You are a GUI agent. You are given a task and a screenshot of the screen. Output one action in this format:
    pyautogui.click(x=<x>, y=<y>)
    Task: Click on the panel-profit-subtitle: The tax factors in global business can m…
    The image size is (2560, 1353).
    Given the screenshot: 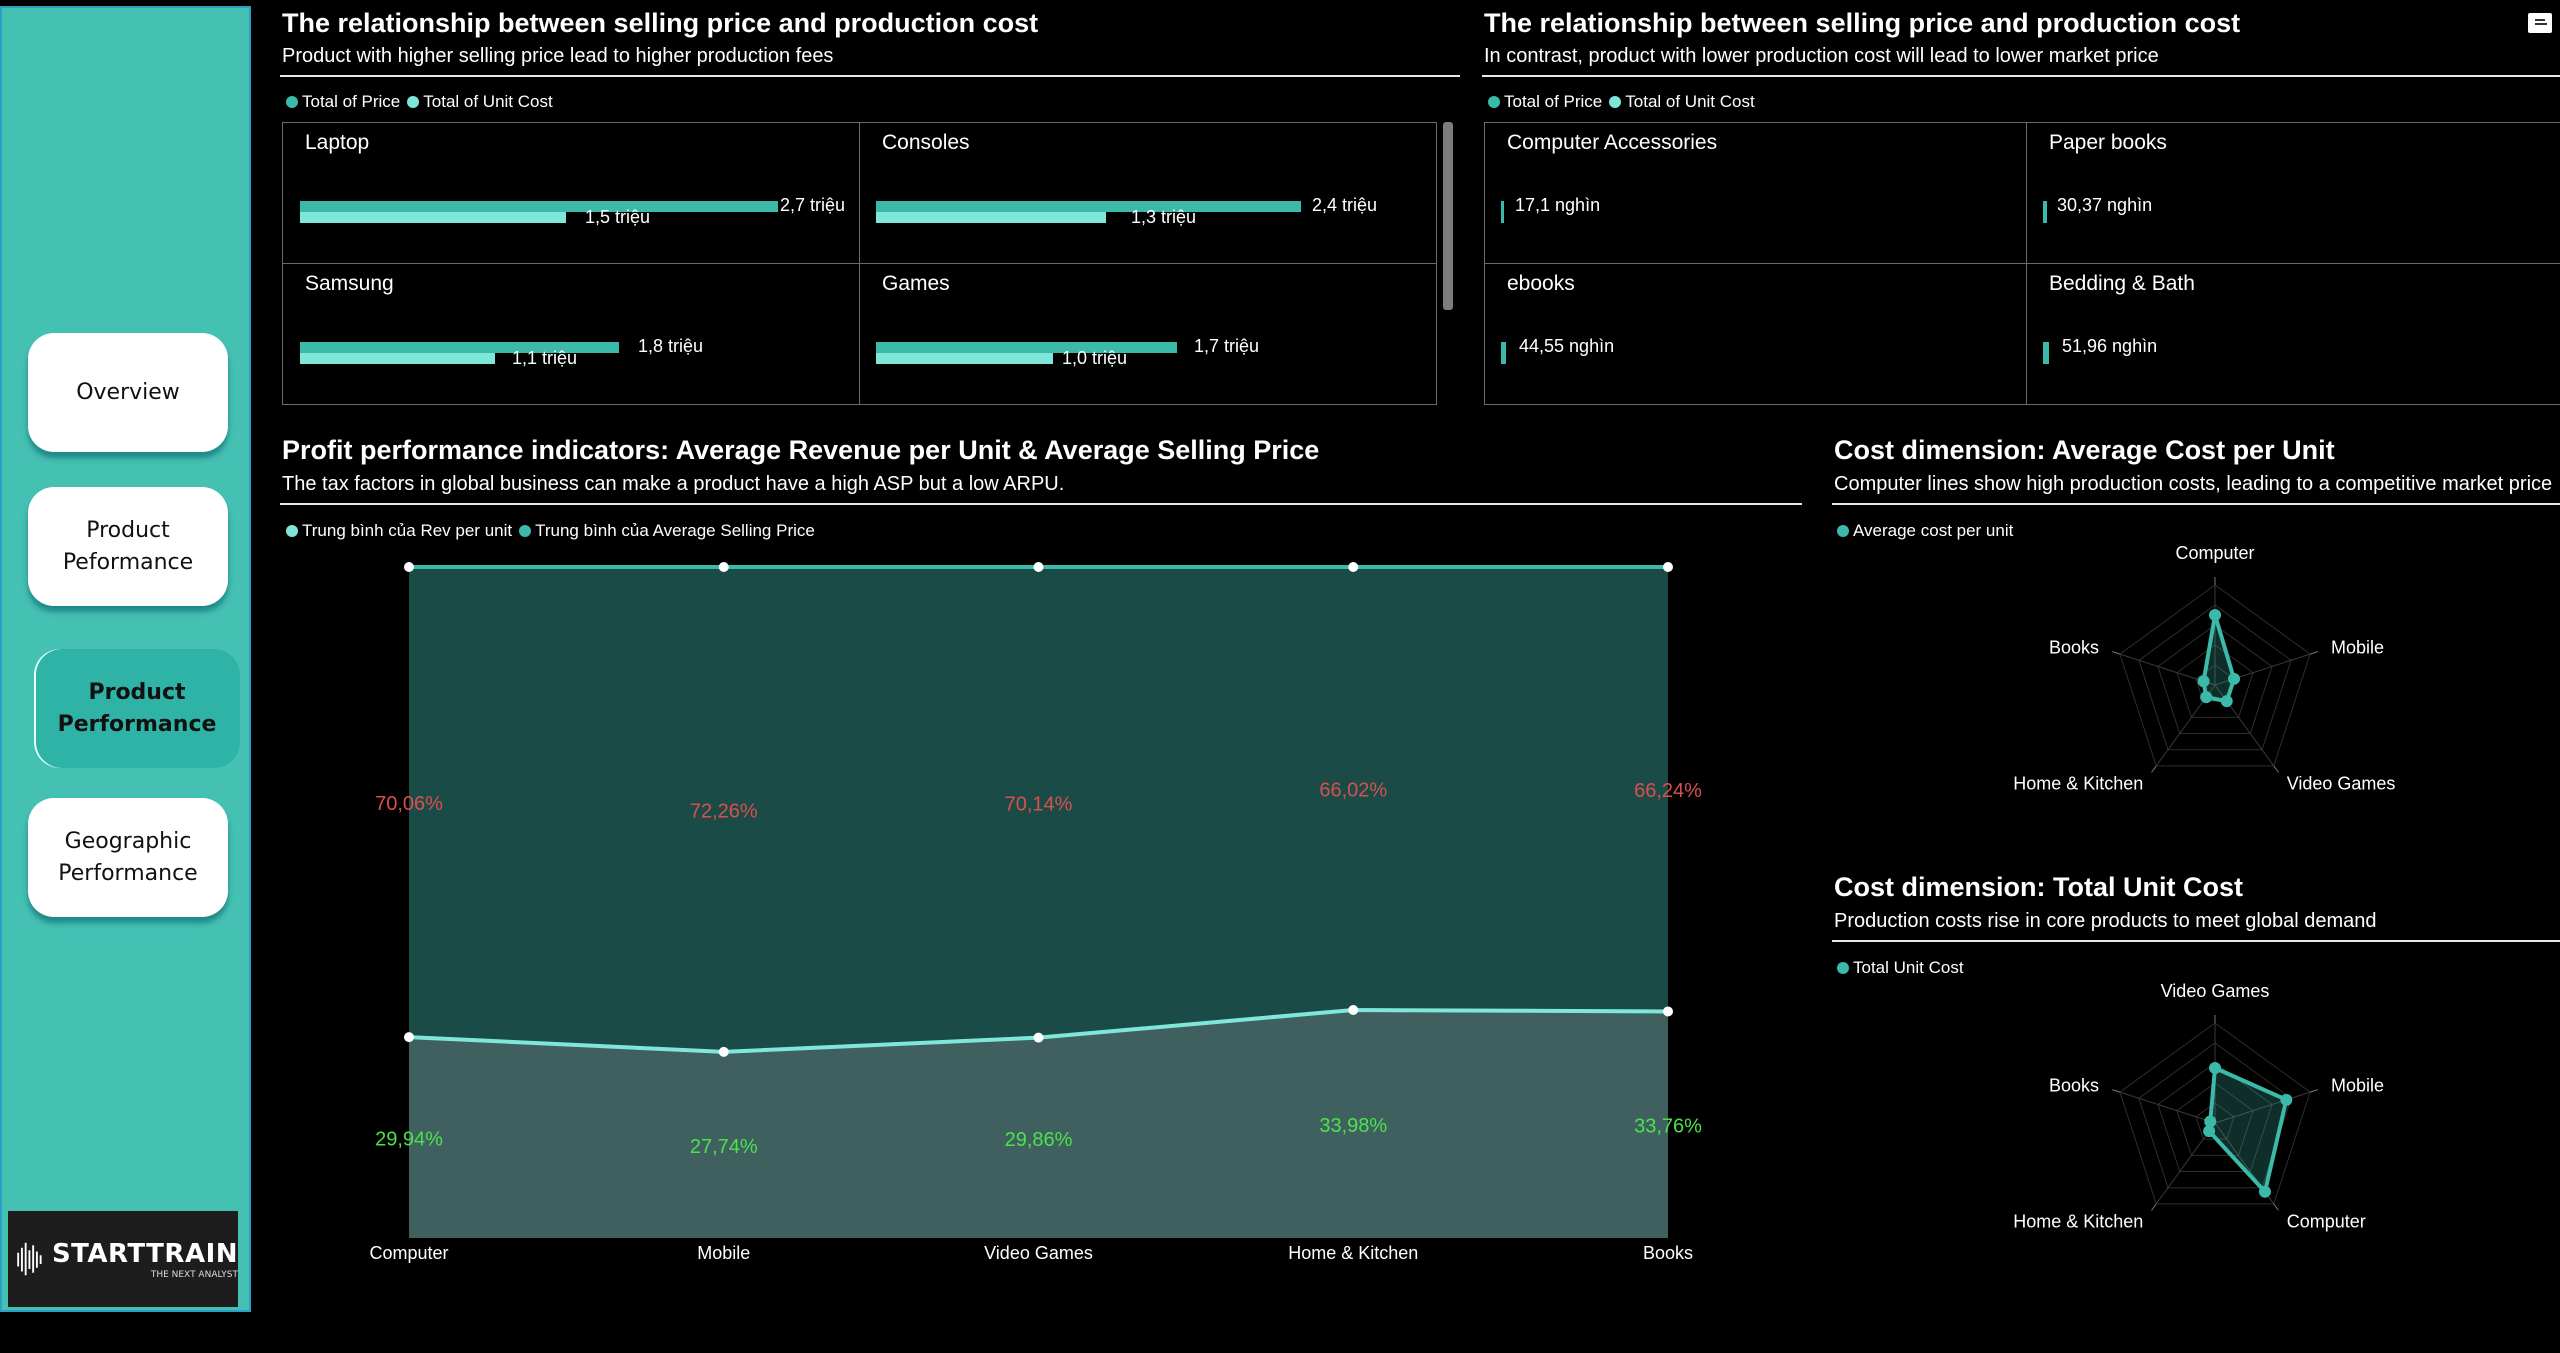 What is the action you would take?
    pyautogui.click(x=673, y=484)
    